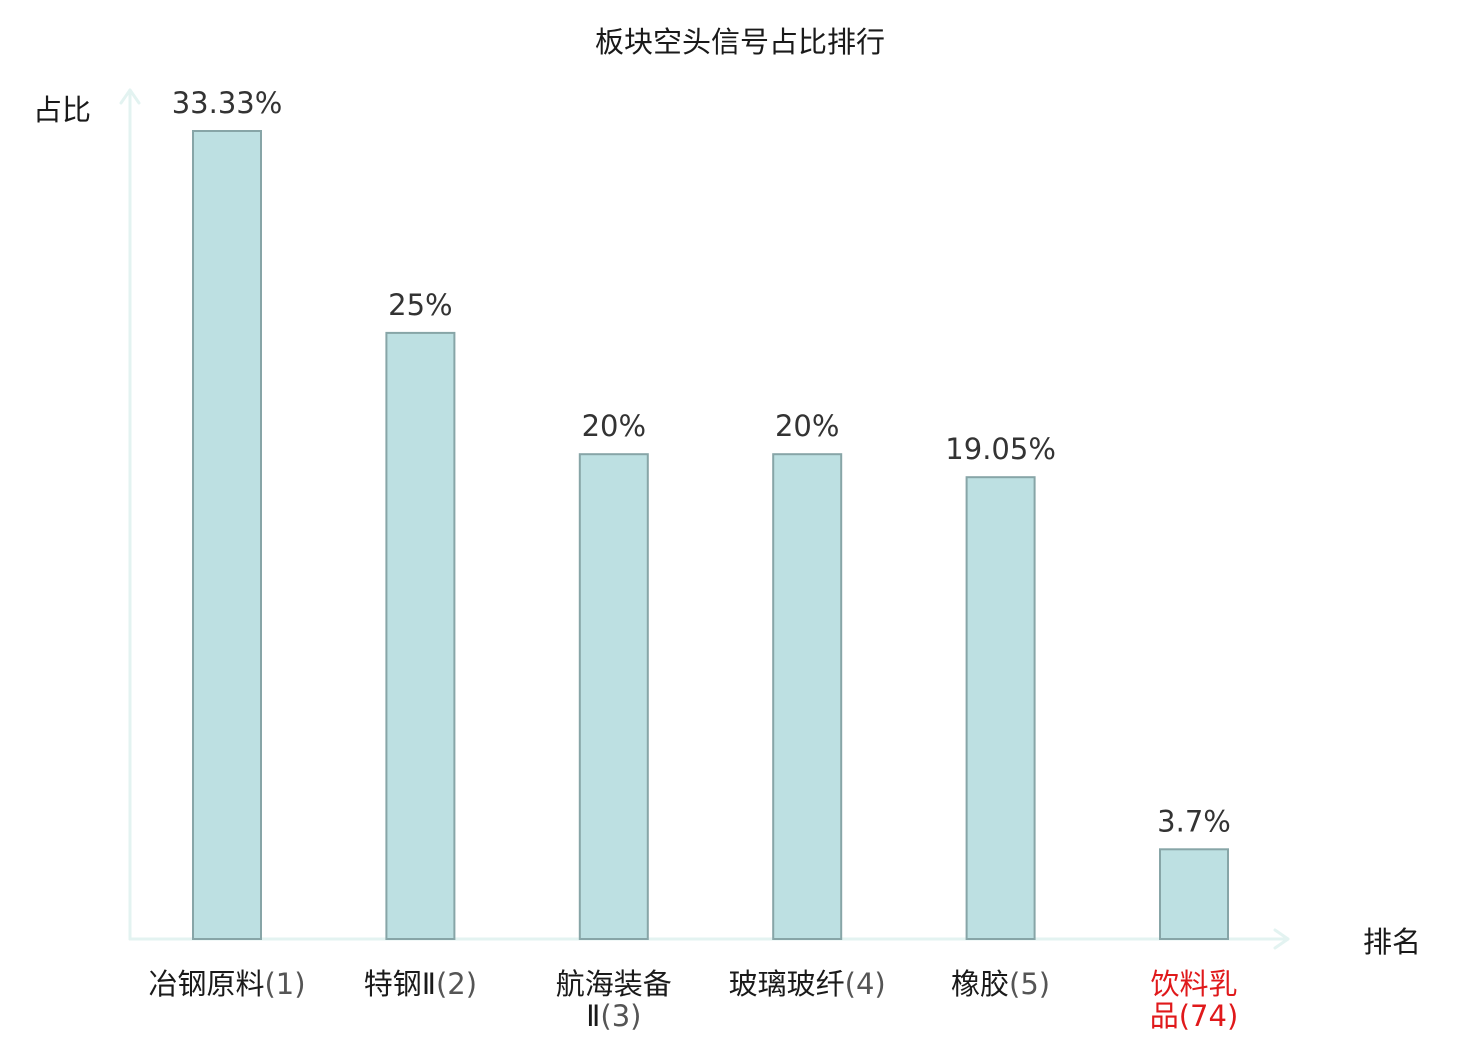  Describe the element at coordinates (1392, 942) in the screenshot. I see `x-axis-label: 排名` at that location.